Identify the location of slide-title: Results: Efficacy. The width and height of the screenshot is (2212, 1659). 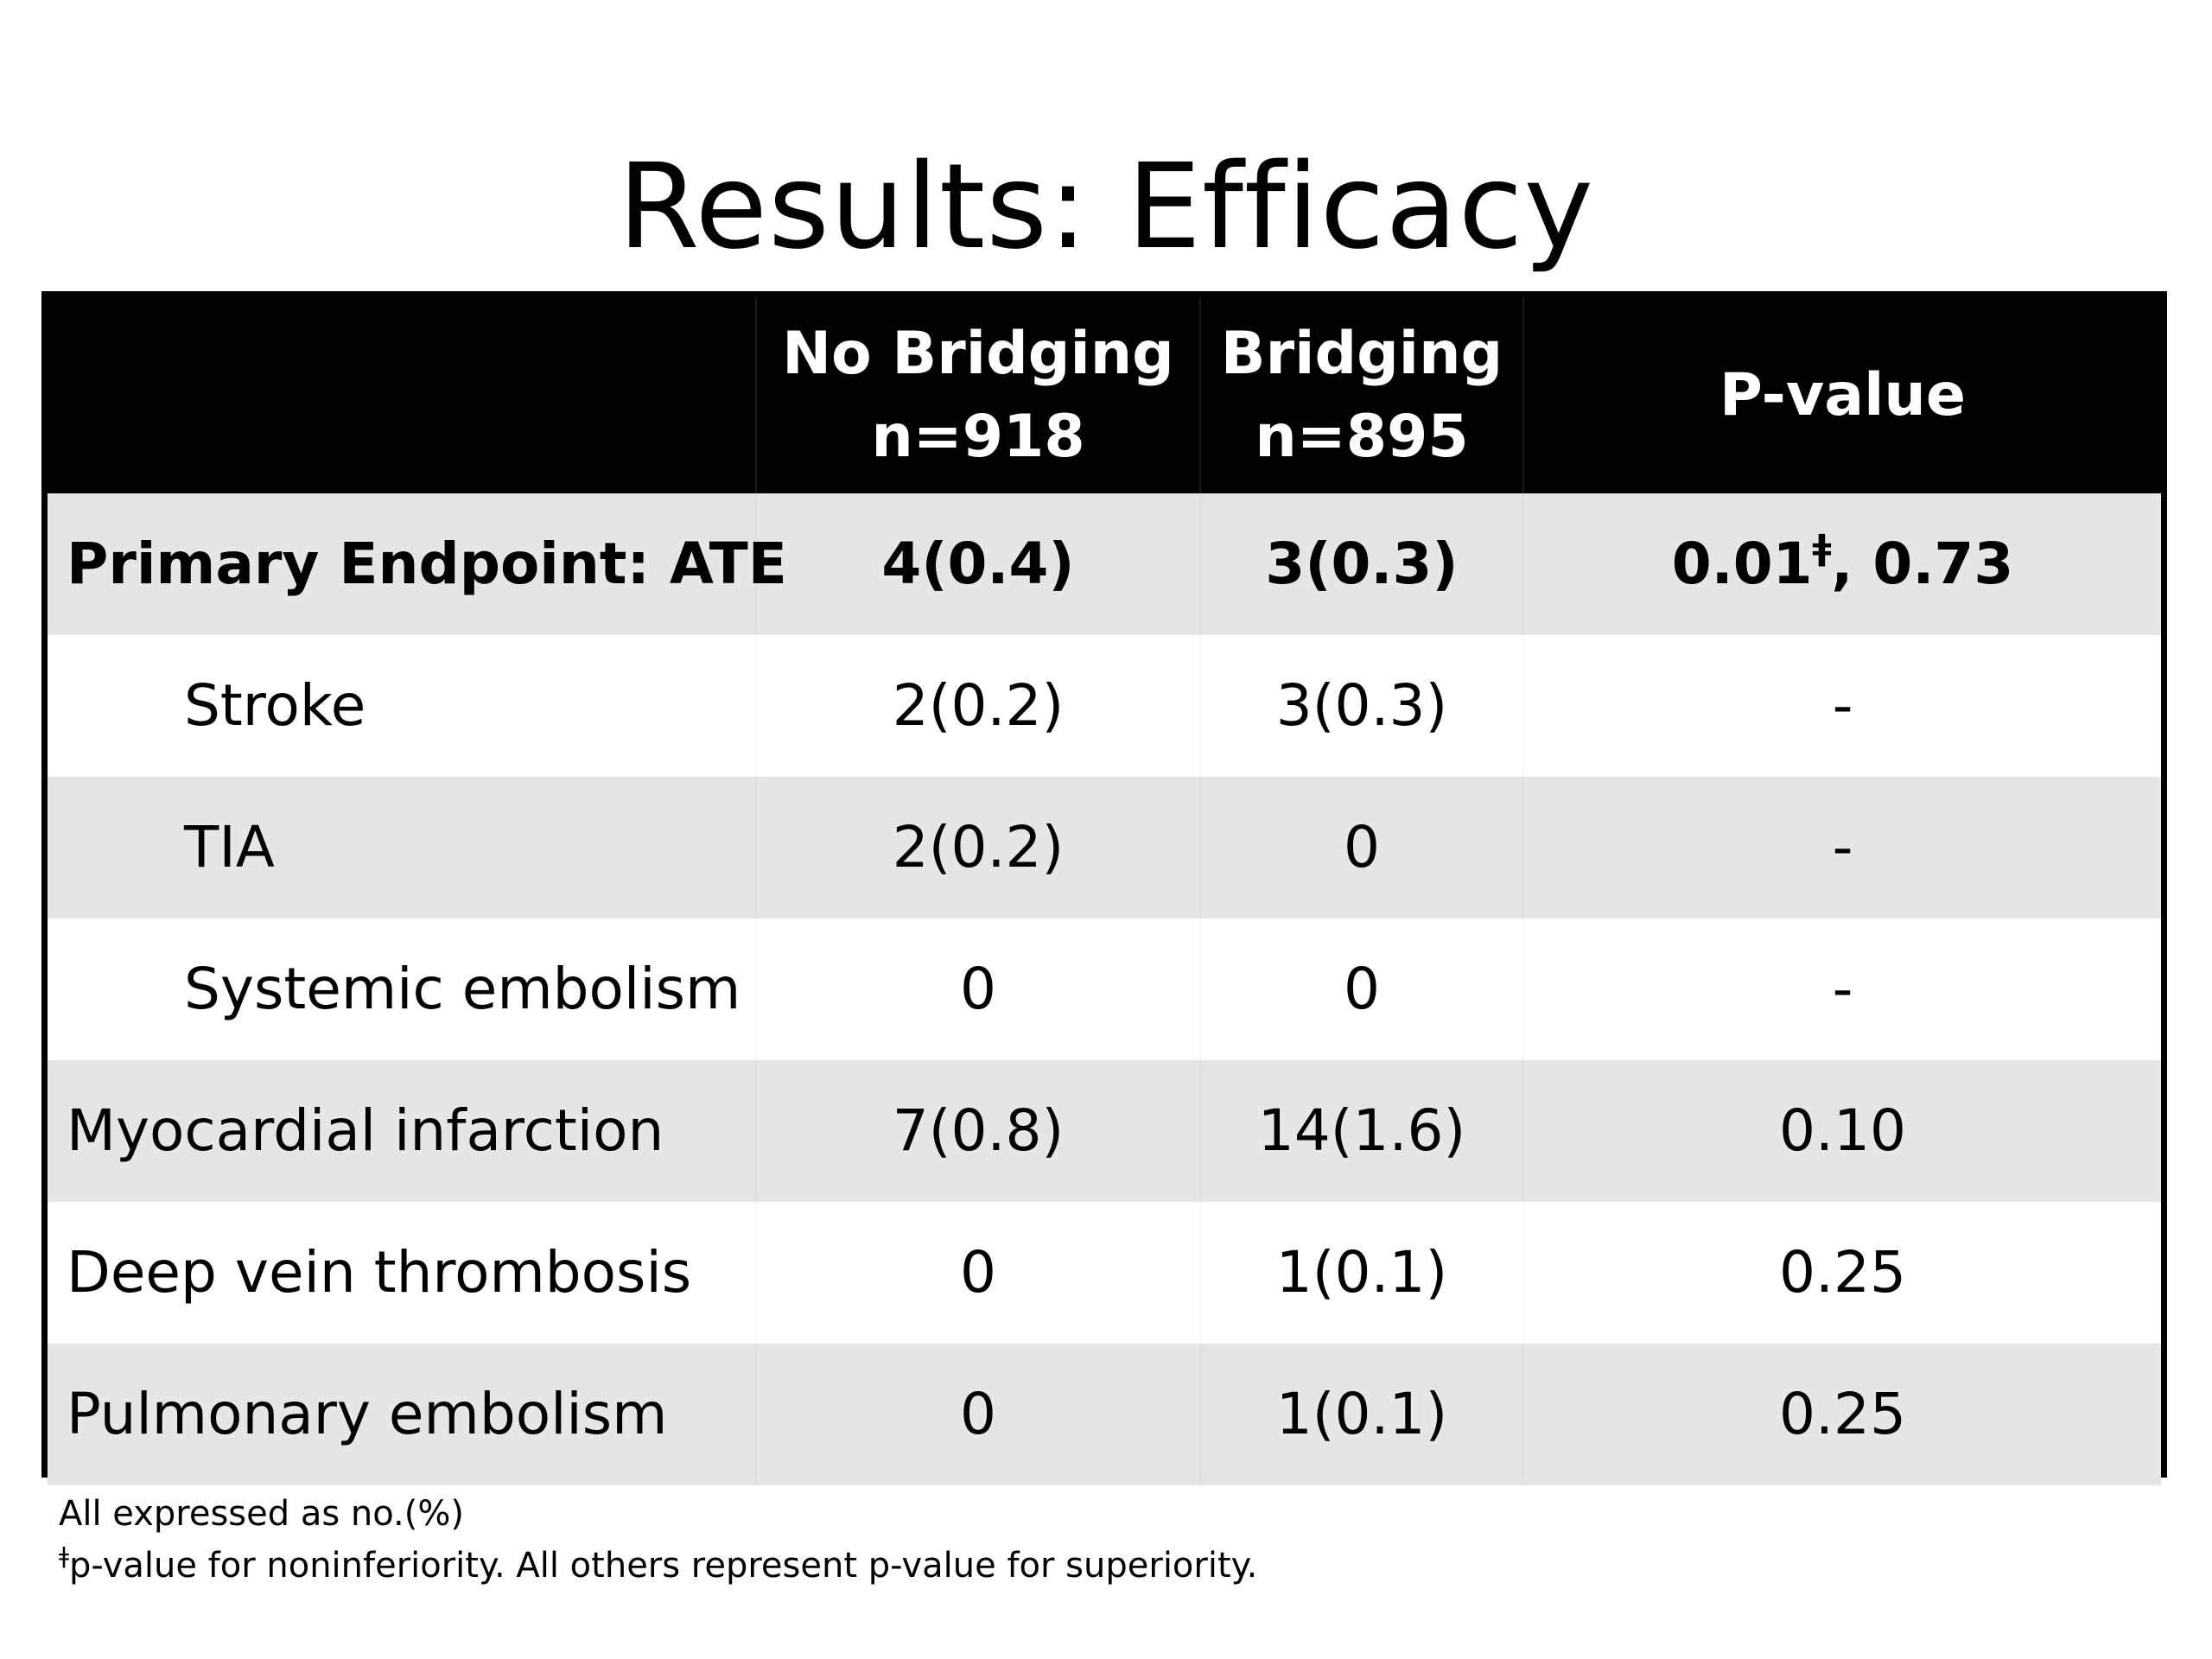
(1106, 207).